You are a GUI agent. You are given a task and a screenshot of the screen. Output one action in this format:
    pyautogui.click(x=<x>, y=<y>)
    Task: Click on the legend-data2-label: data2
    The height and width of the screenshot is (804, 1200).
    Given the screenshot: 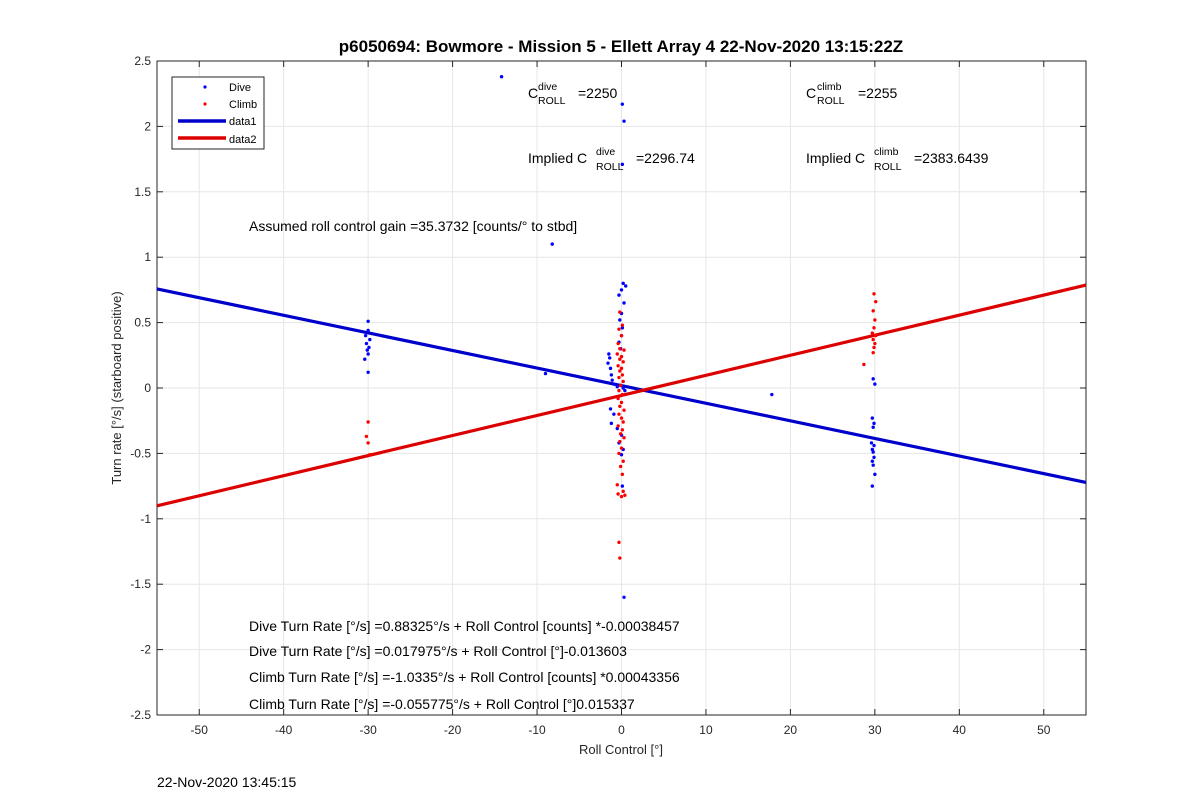 What is the action you would take?
    pyautogui.click(x=243, y=140)
    